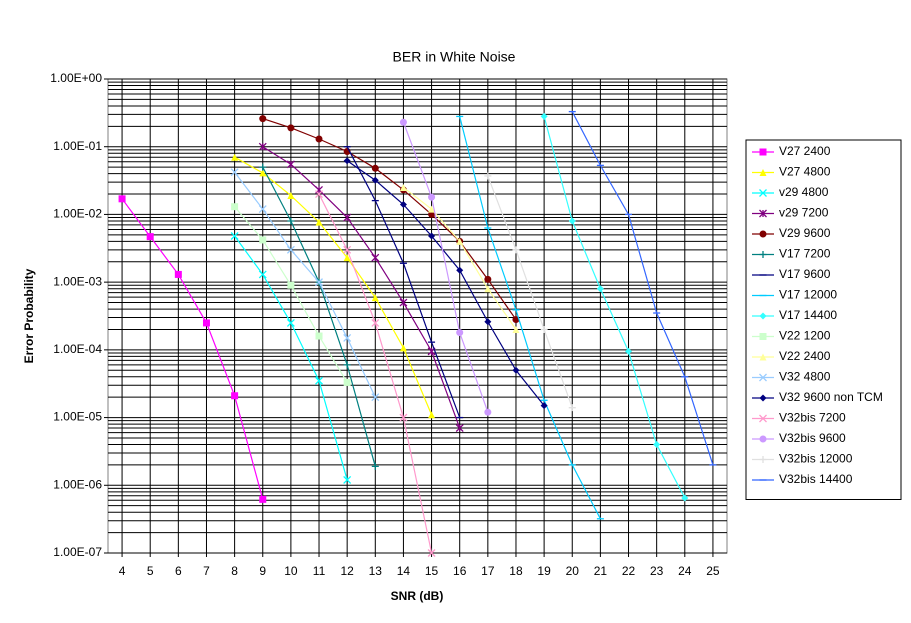 The width and height of the screenshot is (911, 623). I want to click on x-tick-label: 21, so click(601, 571).